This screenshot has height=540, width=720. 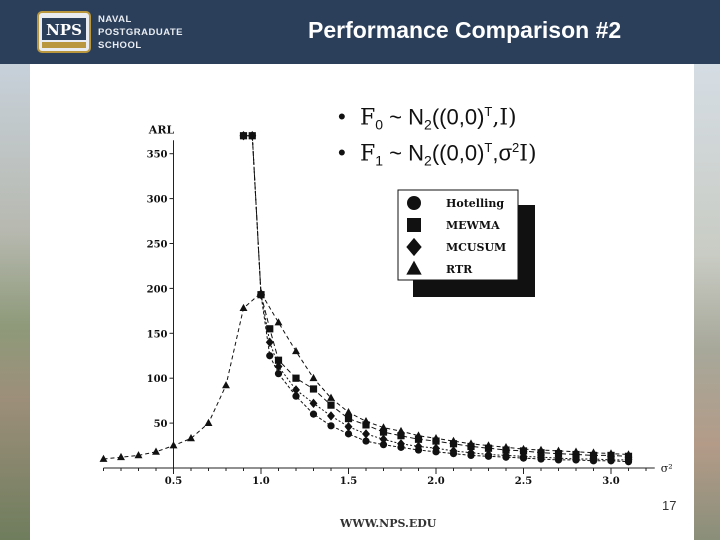 I want to click on y-tick-label: 350, so click(x=157, y=155).